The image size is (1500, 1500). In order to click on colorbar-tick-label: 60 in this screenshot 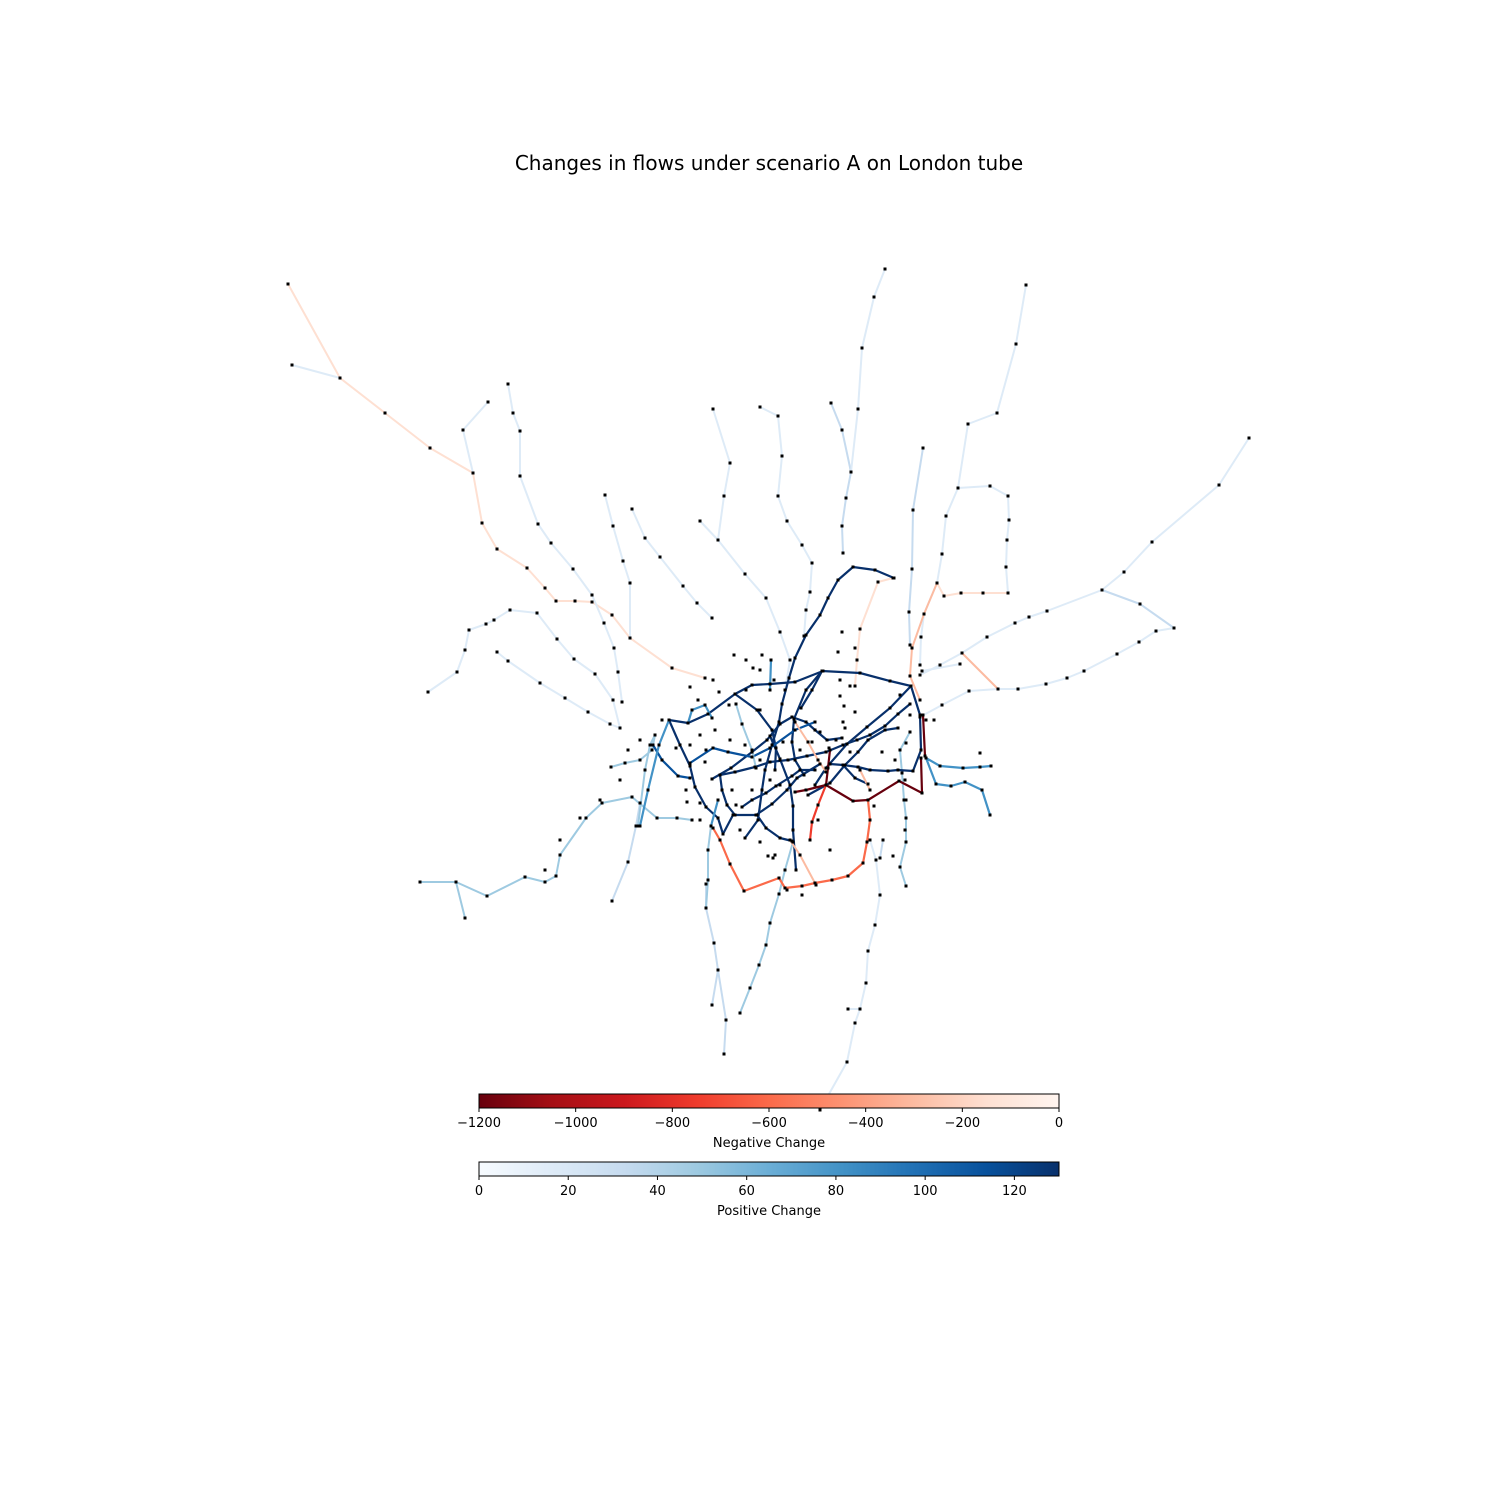, I will do `click(746, 1191)`.